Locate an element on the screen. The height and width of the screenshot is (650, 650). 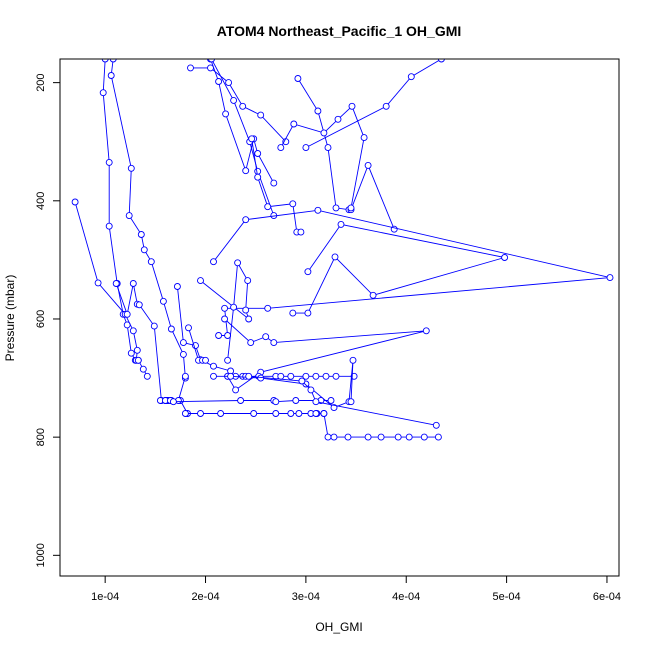
x-tick-label: 6e-04 is located at coordinates (607, 597).